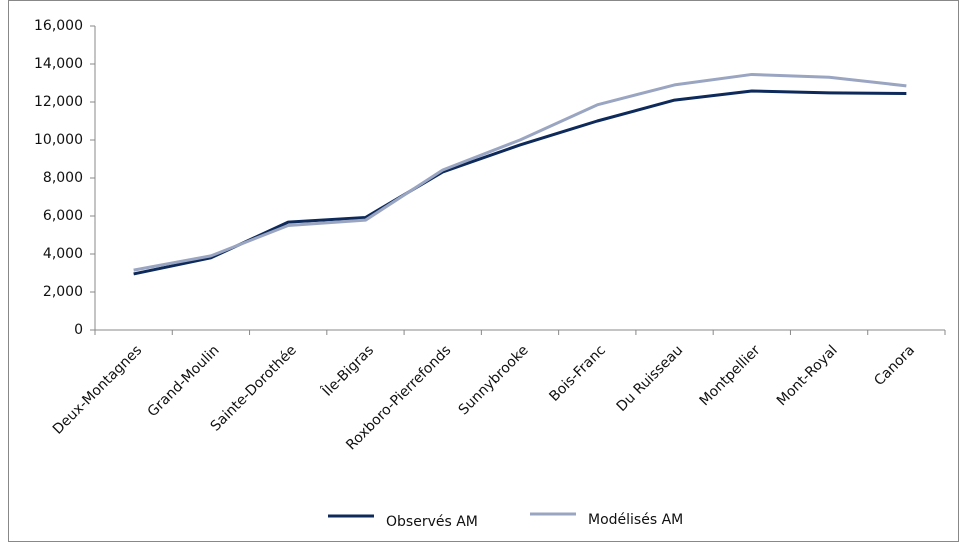 Image resolution: width=965 pixels, height=543 pixels. Describe the element at coordinates (63, 292) in the screenshot. I see `y-tick-label: 2,000` at that location.